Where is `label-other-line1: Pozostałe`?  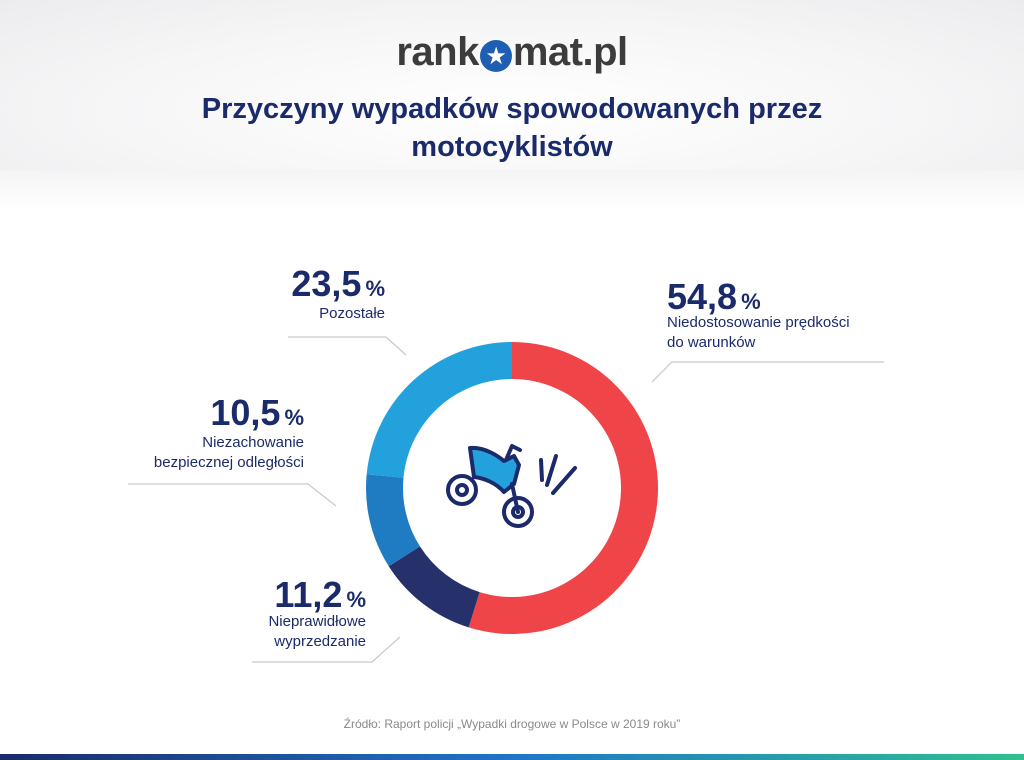
label-other-line1: Pozostałe is located at coordinates (352, 313).